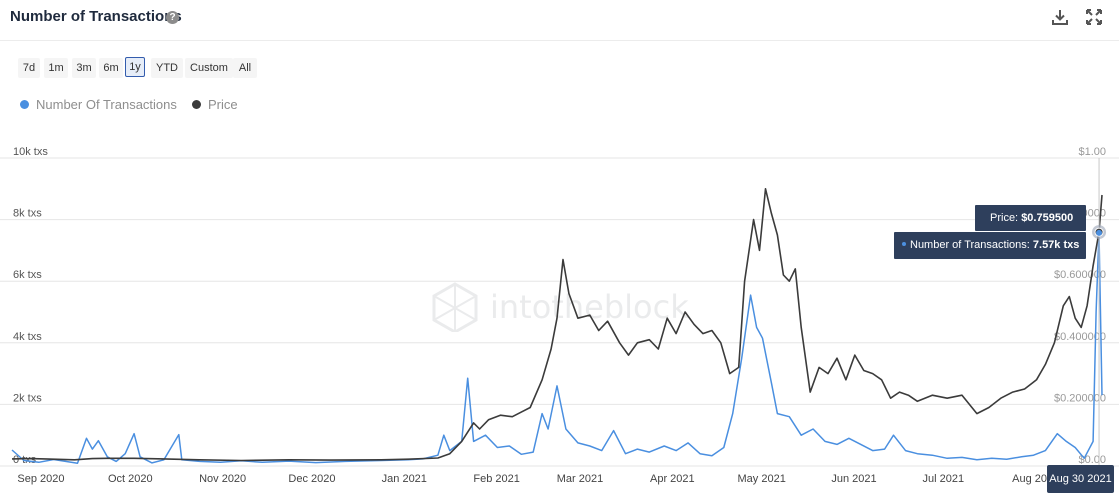  Describe the element at coordinates (672, 479) in the screenshot. I see `x-tick-label: Apr 2021` at that location.